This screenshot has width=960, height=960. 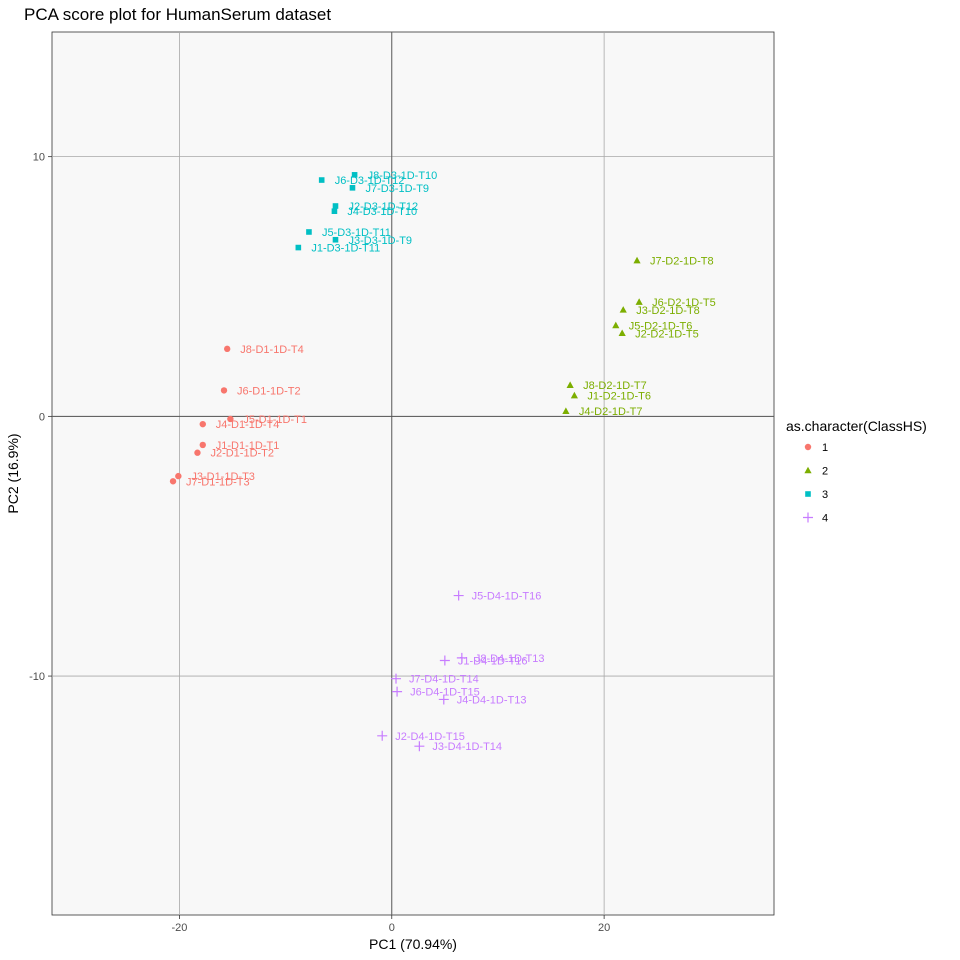 What do you see at coordinates (684, 303) in the screenshot?
I see `point-label: J6-D2-1D-T5` at bounding box center [684, 303].